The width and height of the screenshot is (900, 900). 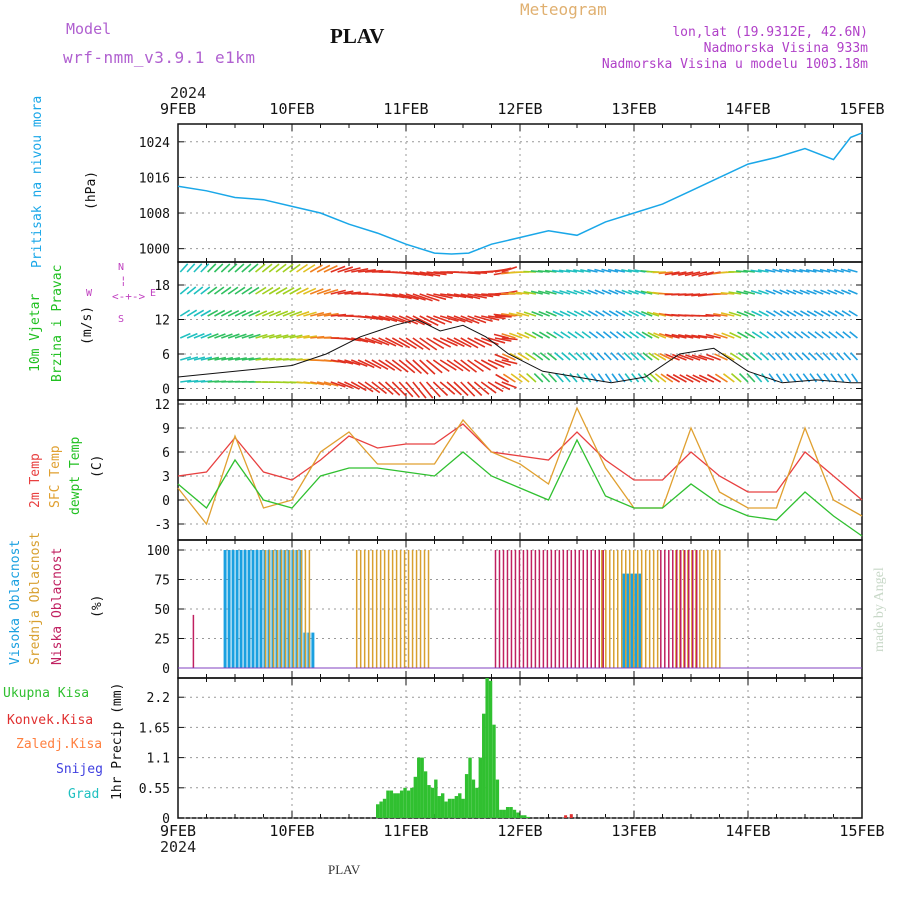 I want to click on wind-direction-glyph: ¦, so click(x=123, y=280).